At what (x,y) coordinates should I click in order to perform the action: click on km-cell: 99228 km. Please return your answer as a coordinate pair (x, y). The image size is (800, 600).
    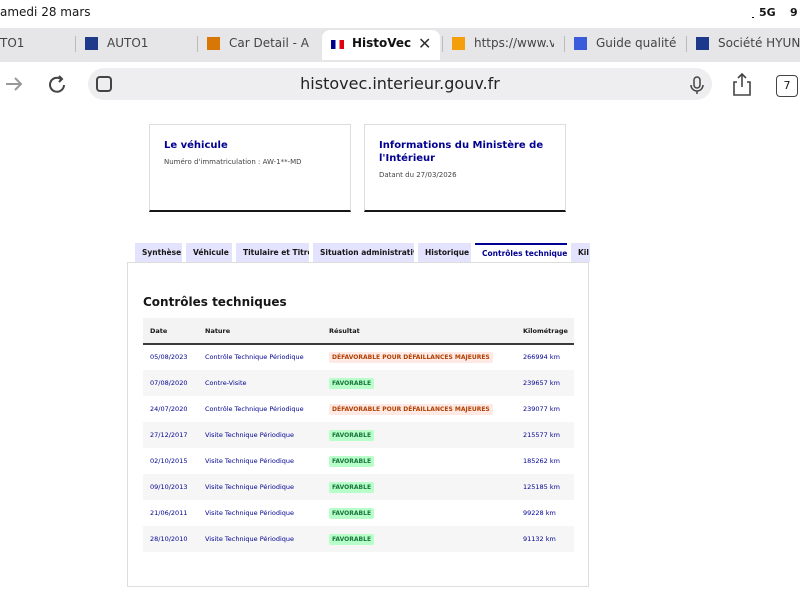
    Looking at the image, I should click on (539, 513).